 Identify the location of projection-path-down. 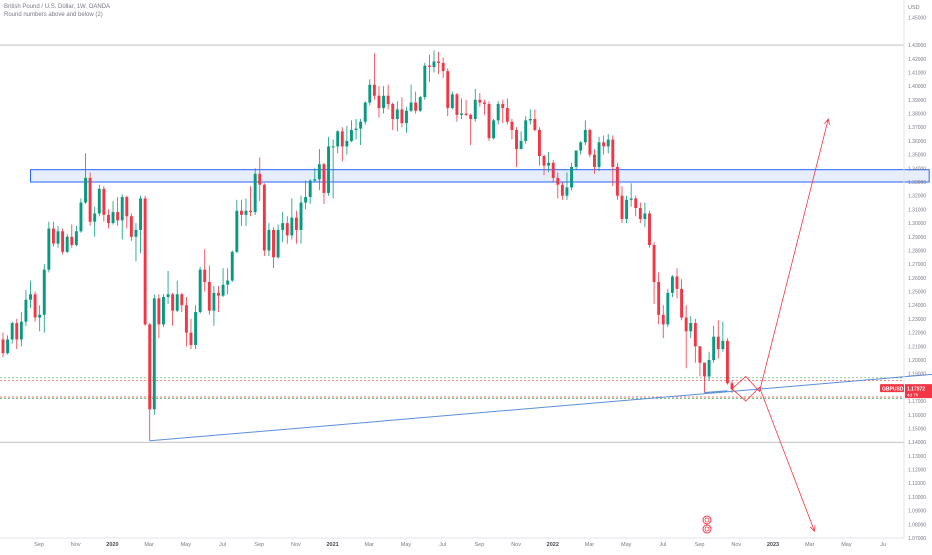
(773, 459).